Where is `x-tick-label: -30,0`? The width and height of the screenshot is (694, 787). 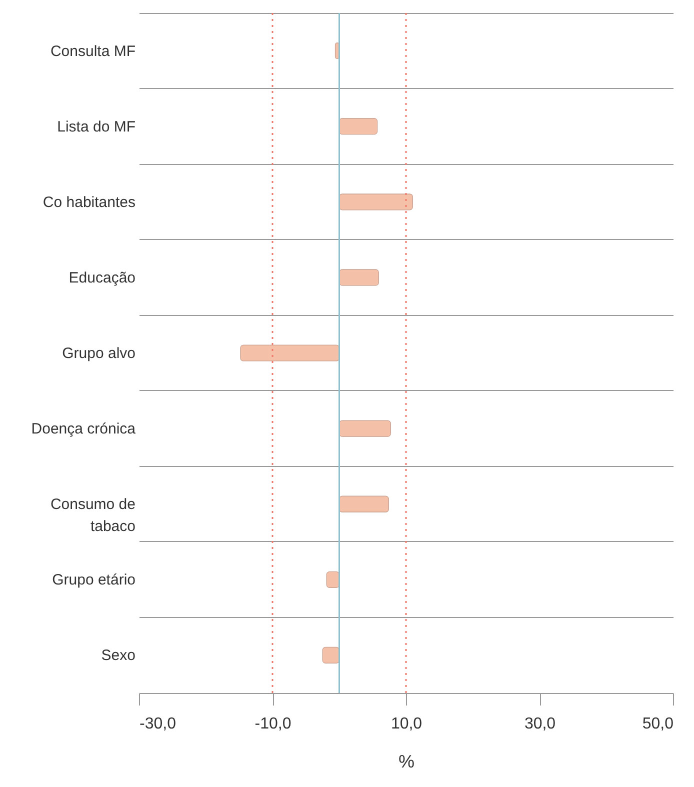 x-tick-label: -30,0 is located at coordinates (158, 724).